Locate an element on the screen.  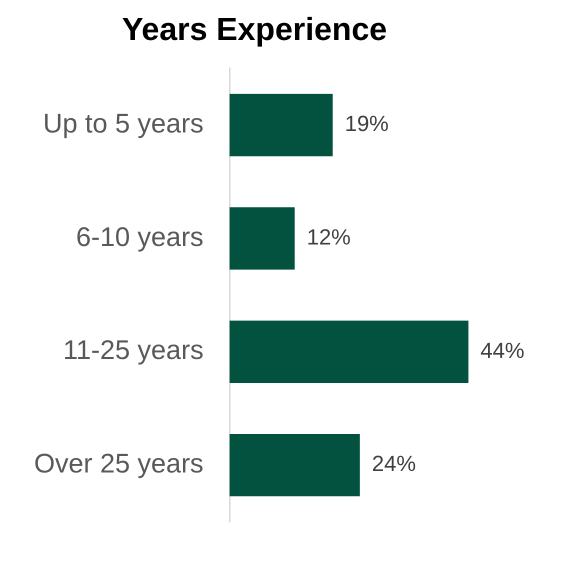
data-label: 19% is located at coordinates (366, 123).